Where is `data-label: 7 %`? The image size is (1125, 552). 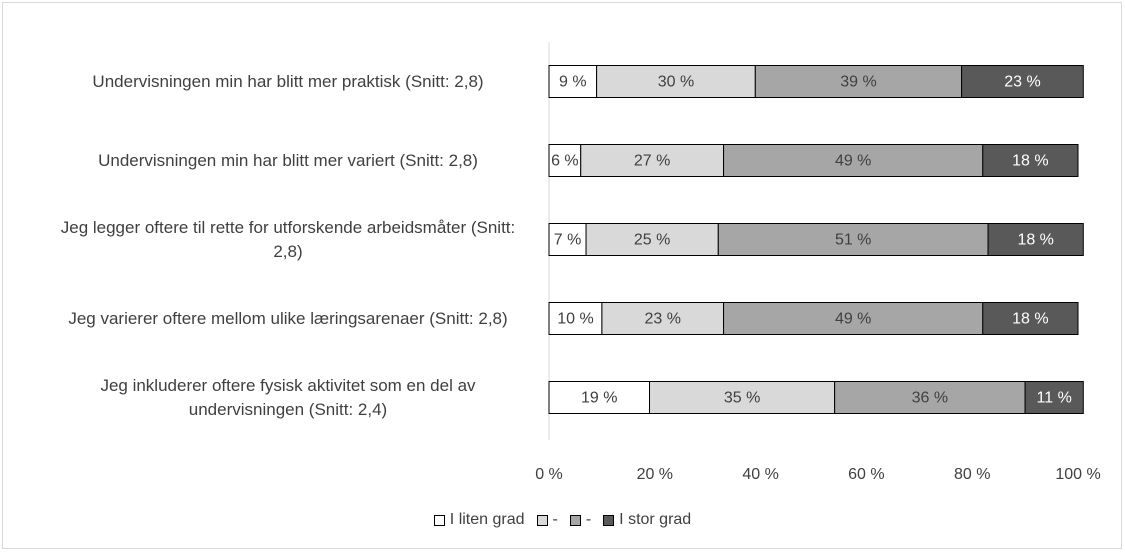 data-label: 7 % is located at coordinates (568, 240).